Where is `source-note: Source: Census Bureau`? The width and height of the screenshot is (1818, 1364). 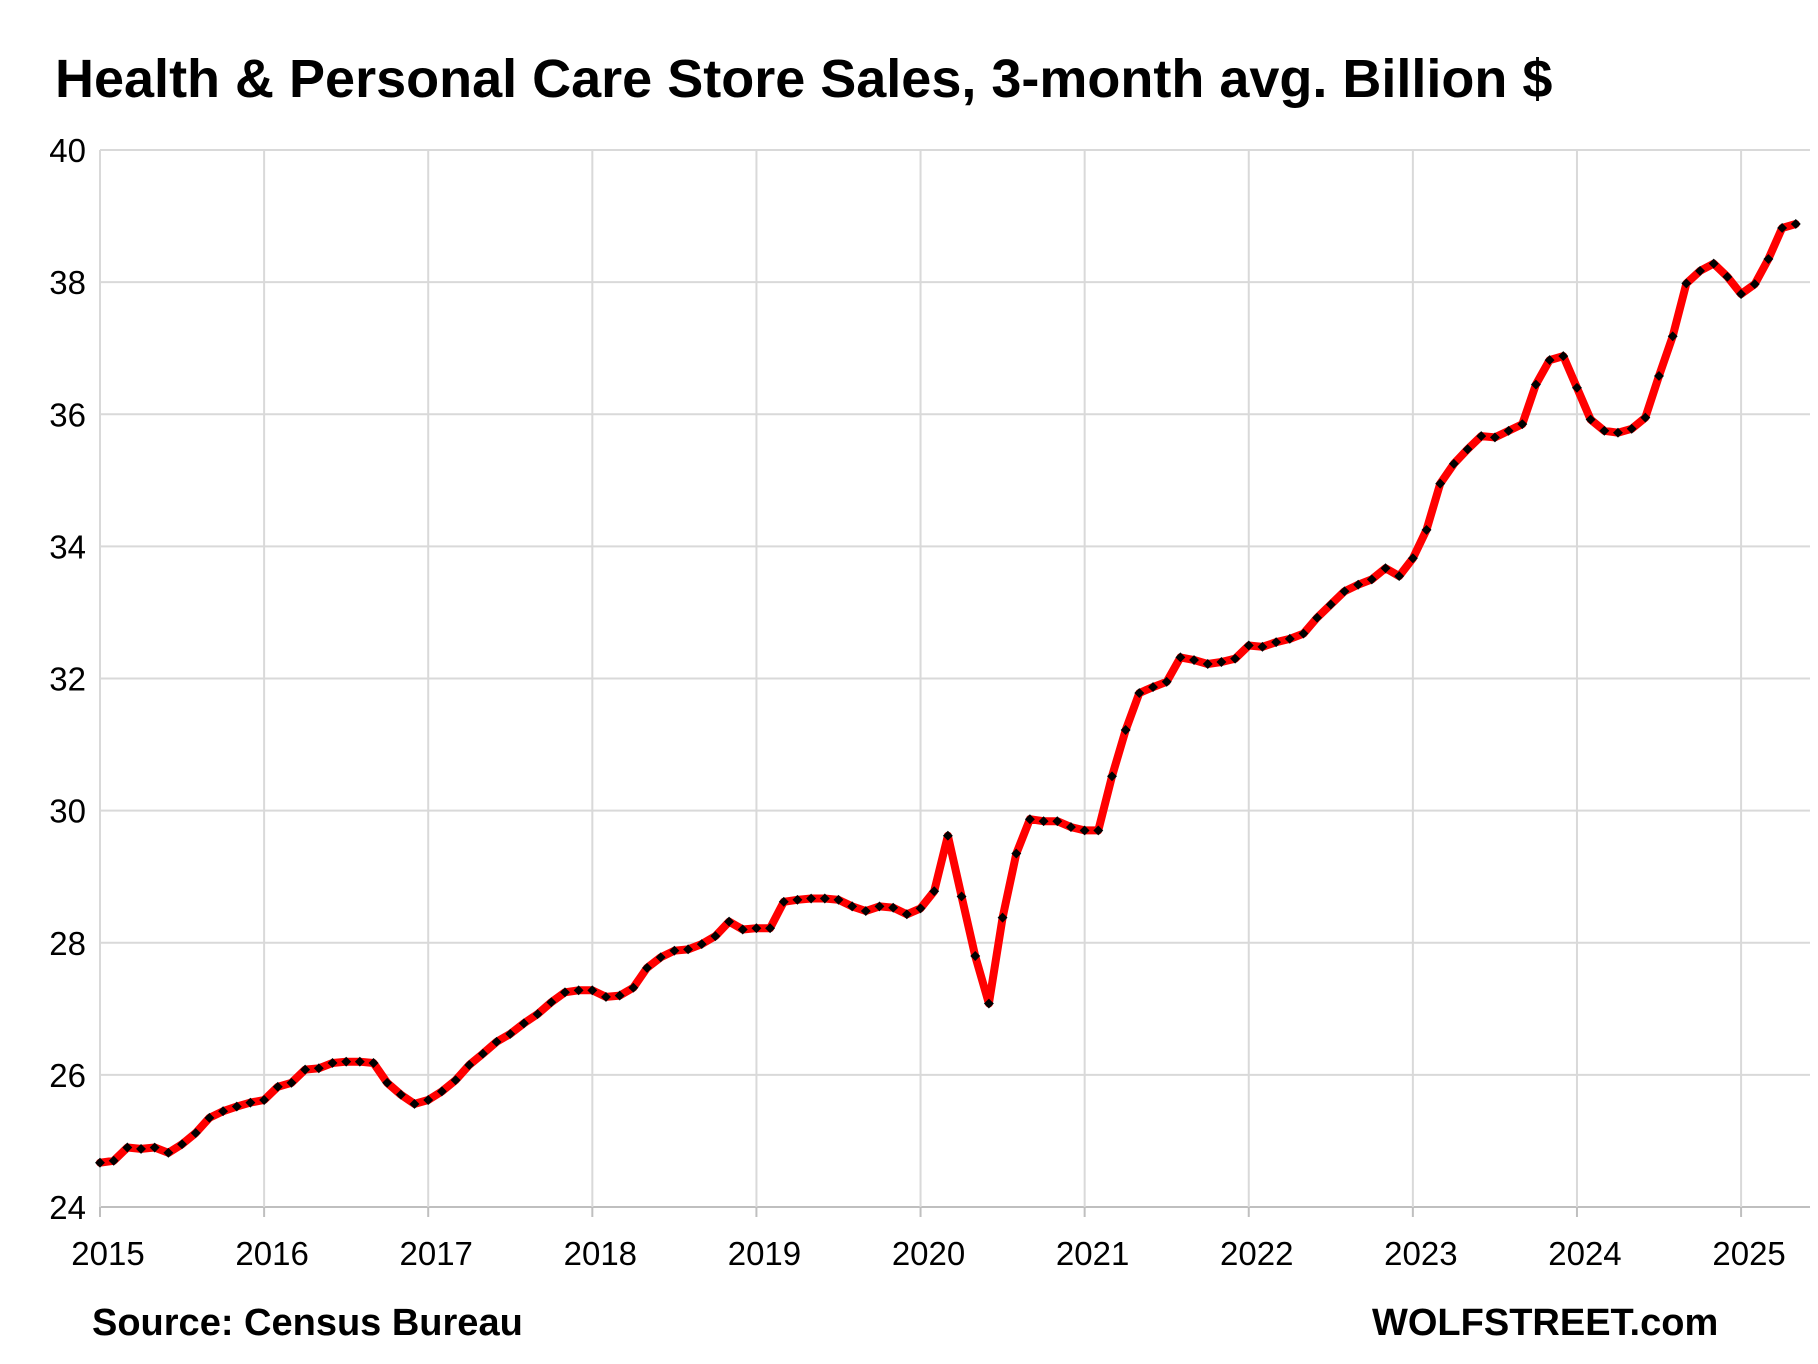
source-note: Source: Census Bureau is located at coordinates (307, 1323).